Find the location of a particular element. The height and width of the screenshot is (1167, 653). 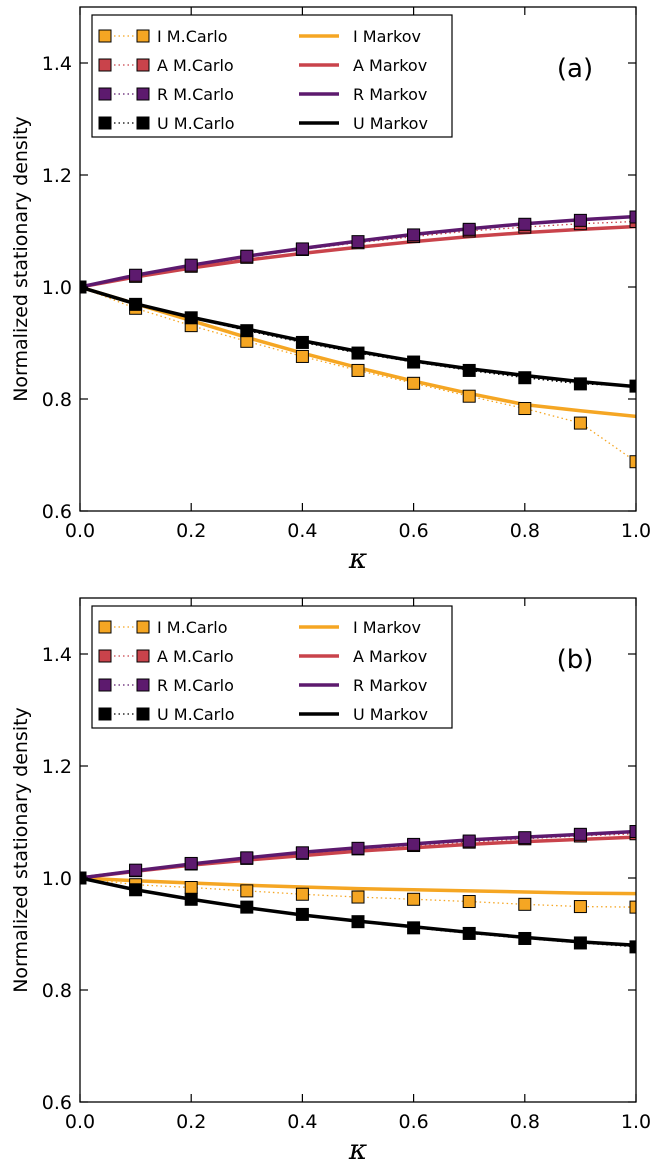

series-line-i-markov is located at coordinates (358, 886).